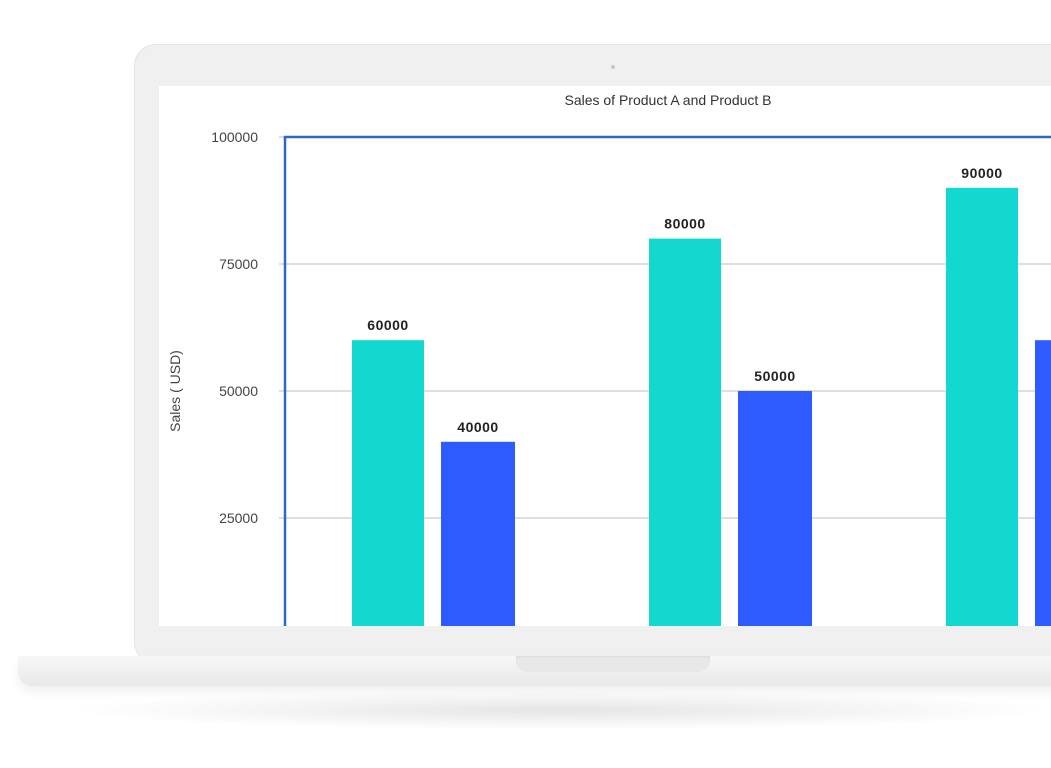  What do you see at coordinates (238, 391) in the screenshot?
I see `y-tick-label: 50000` at bounding box center [238, 391].